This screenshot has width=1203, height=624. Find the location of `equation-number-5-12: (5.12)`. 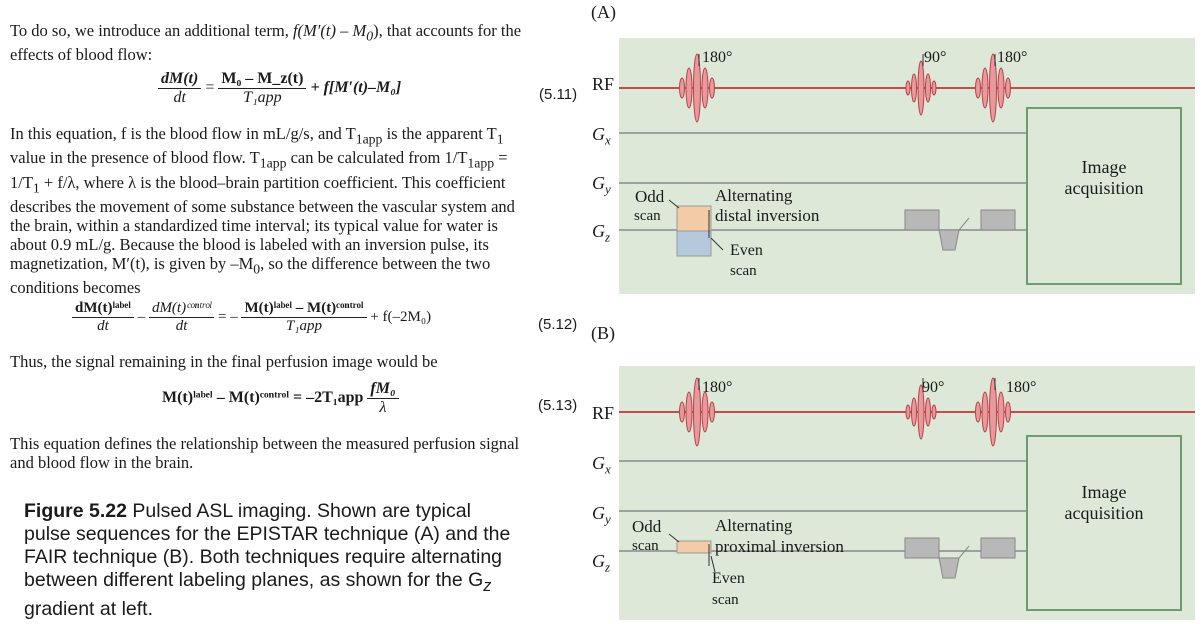

equation-number-5-12: (5.12) is located at coordinates (558, 324).